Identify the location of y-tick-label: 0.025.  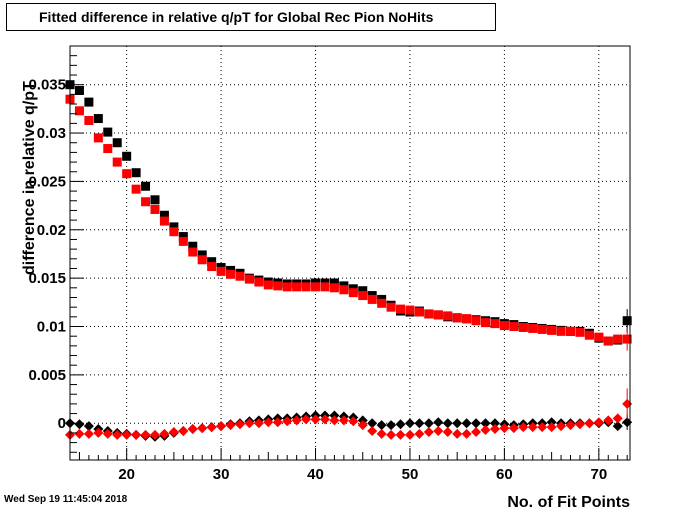
(47, 181).